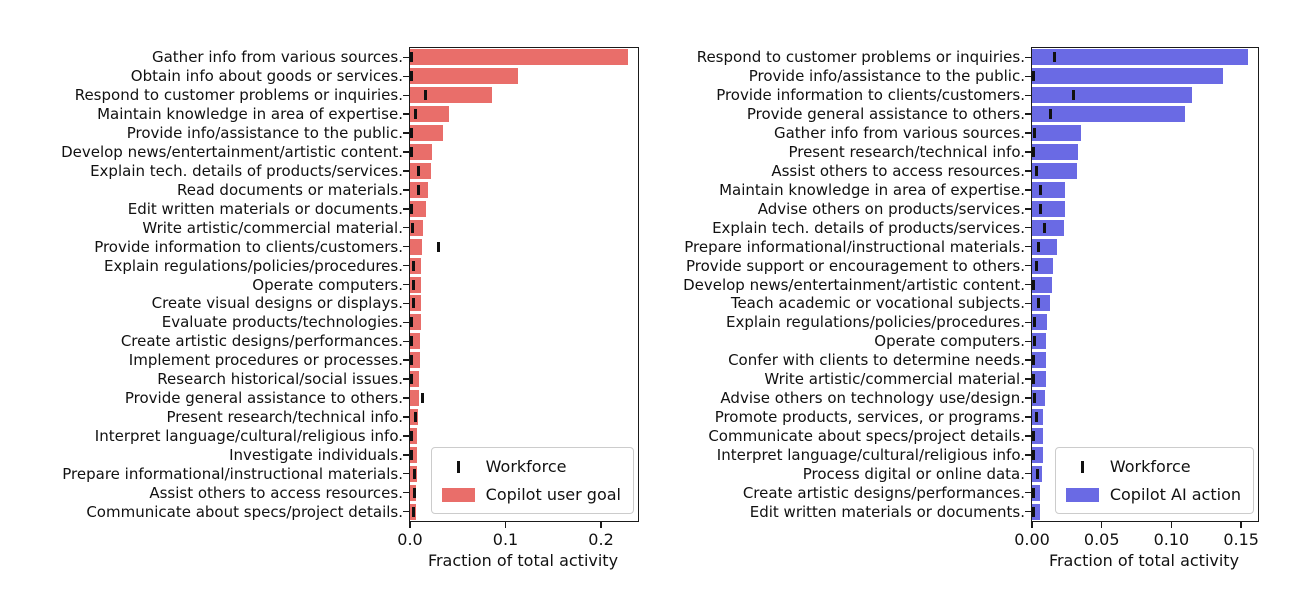  Describe the element at coordinates (266, 76) in the screenshot. I see `category-label: Obtain info about goods or services.` at that location.